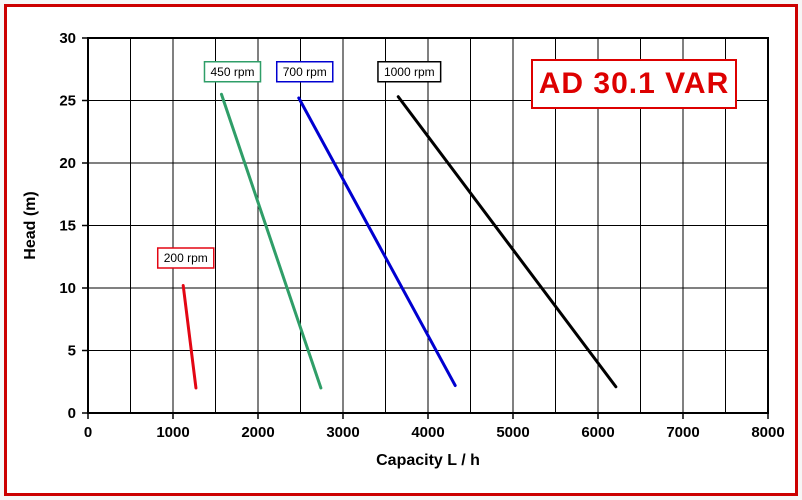 The height and width of the screenshot is (500, 802). I want to click on curve-label-text: 700 rpm, so click(305, 72).